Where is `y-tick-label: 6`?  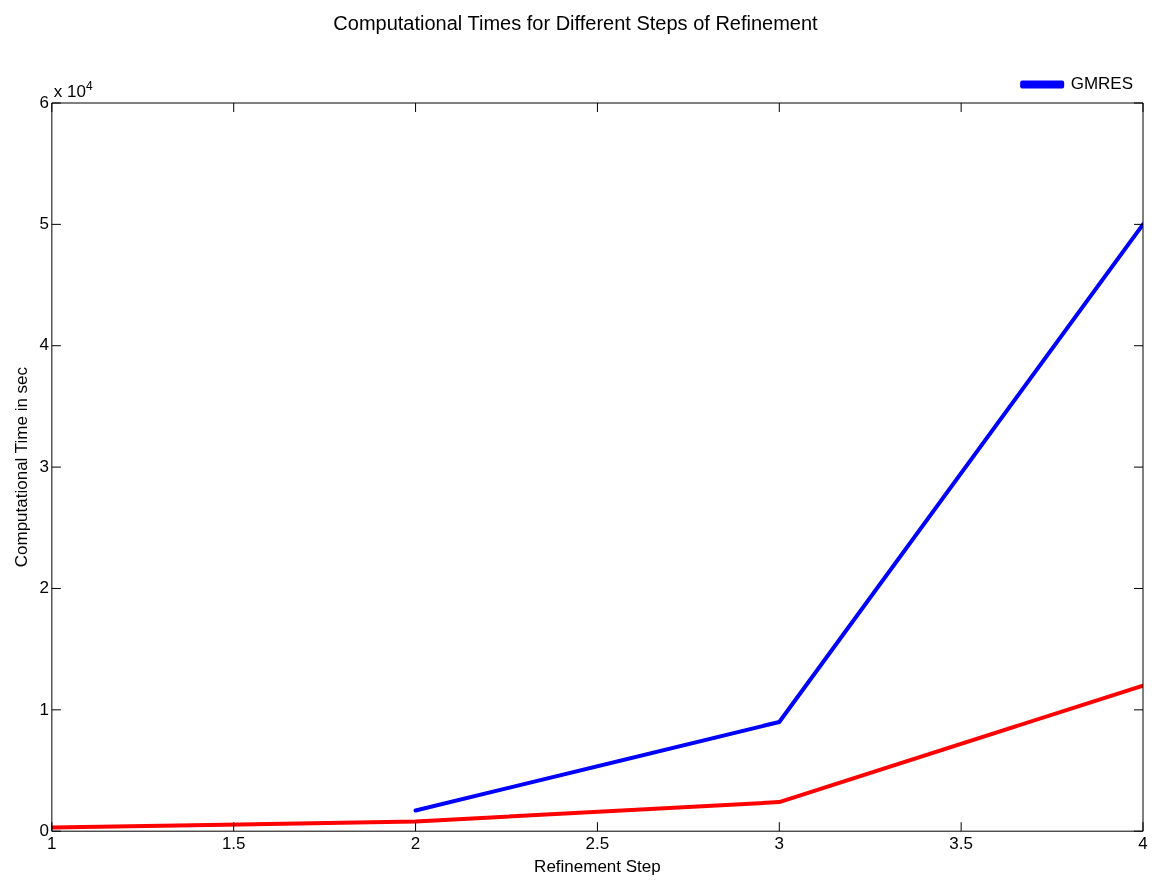 y-tick-label: 6 is located at coordinates (44, 102).